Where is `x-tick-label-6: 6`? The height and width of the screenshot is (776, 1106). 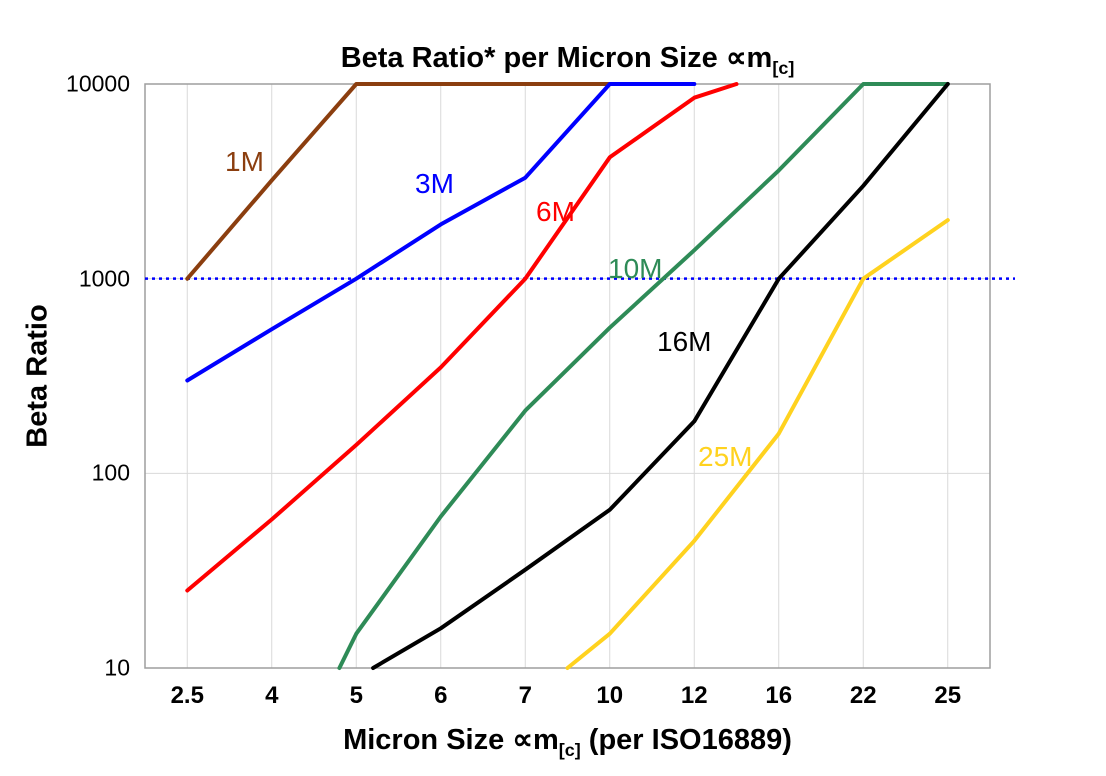 x-tick-label-6: 6 is located at coordinates (441, 695).